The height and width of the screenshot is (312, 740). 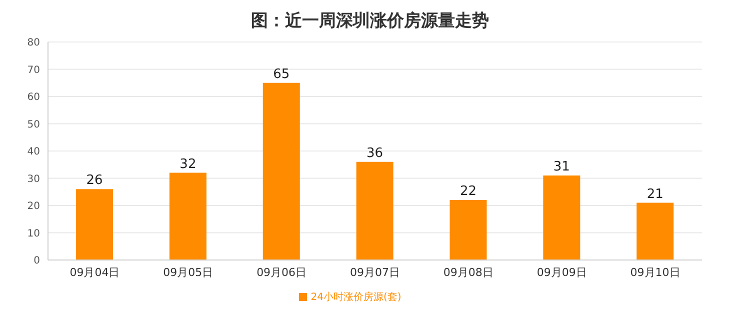 I want to click on x-tick-label: 09月05日, so click(x=188, y=272).